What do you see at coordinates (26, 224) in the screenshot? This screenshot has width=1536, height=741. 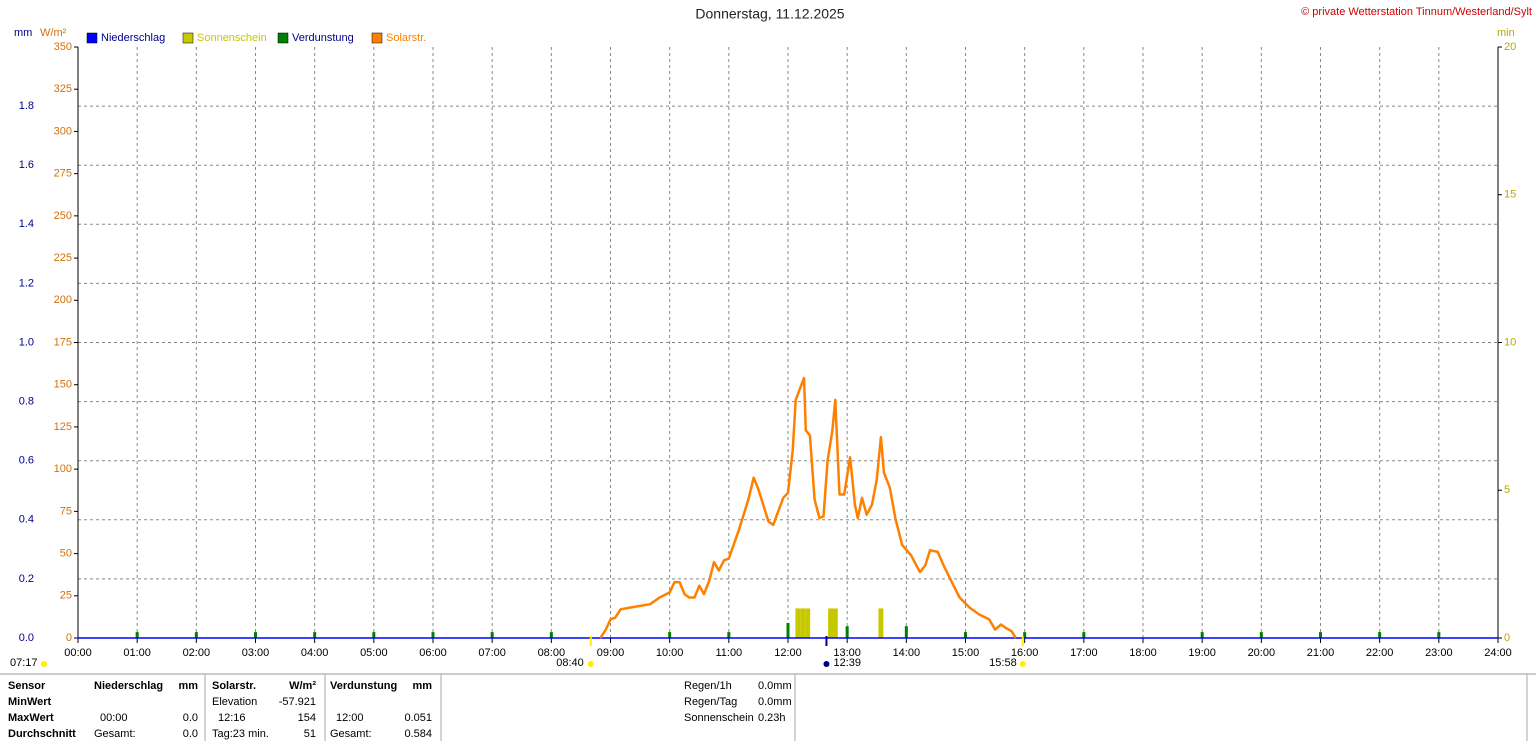 I see `y-tick-label: 1.4` at bounding box center [26, 224].